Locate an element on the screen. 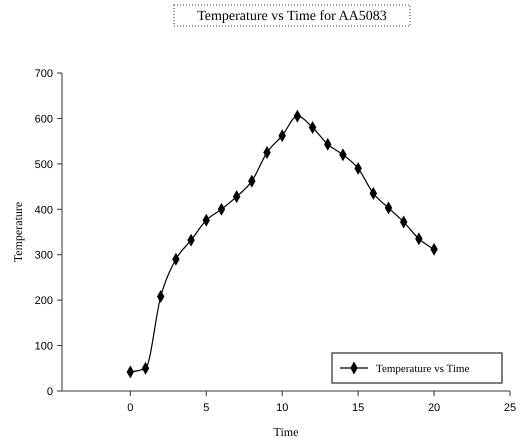 The height and width of the screenshot is (447, 527). x-axis-title: Time is located at coordinates (286, 432).